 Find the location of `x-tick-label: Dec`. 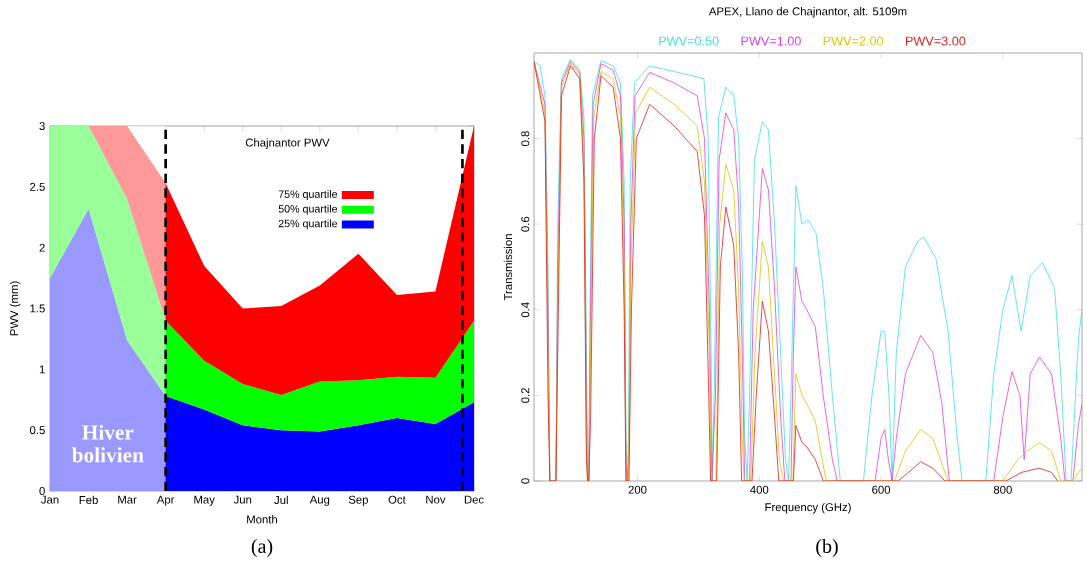

x-tick-label: Dec is located at coordinates (474, 499).